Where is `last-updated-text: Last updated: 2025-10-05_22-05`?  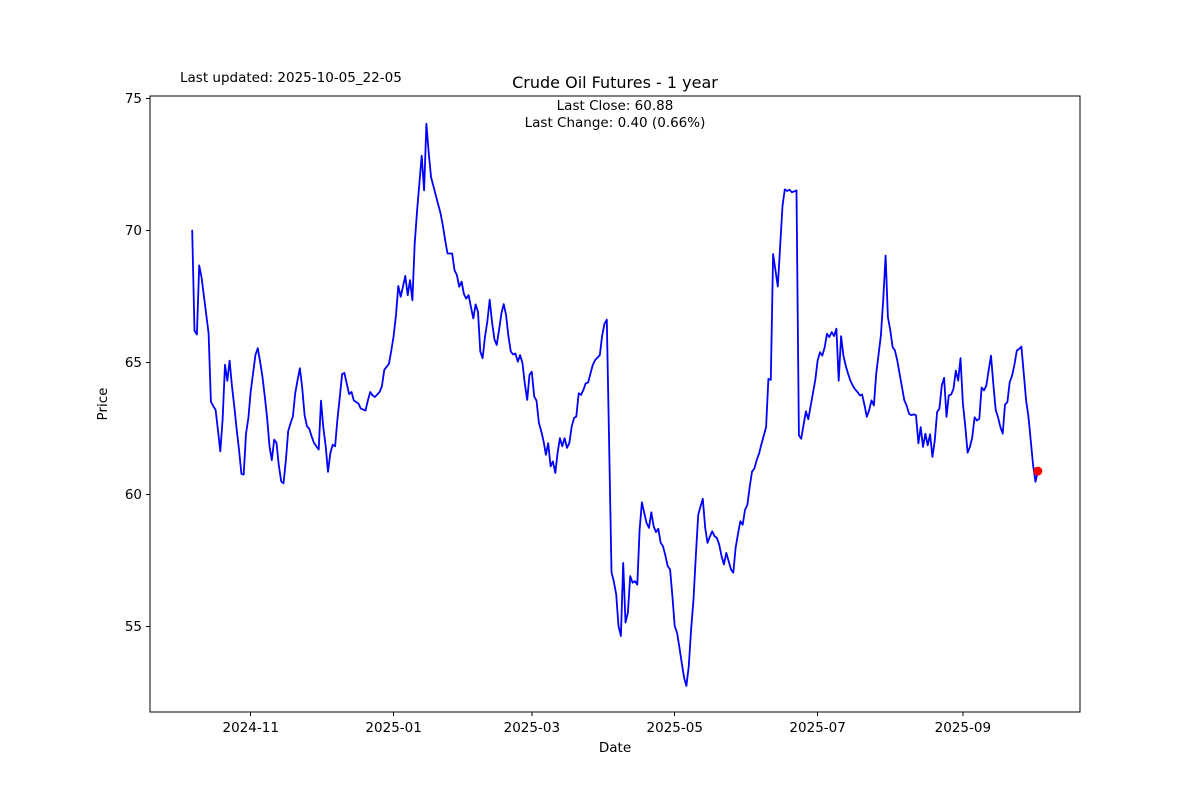 last-updated-text: Last updated: 2025-10-05_22-05 is located at coordinates (291, 78).